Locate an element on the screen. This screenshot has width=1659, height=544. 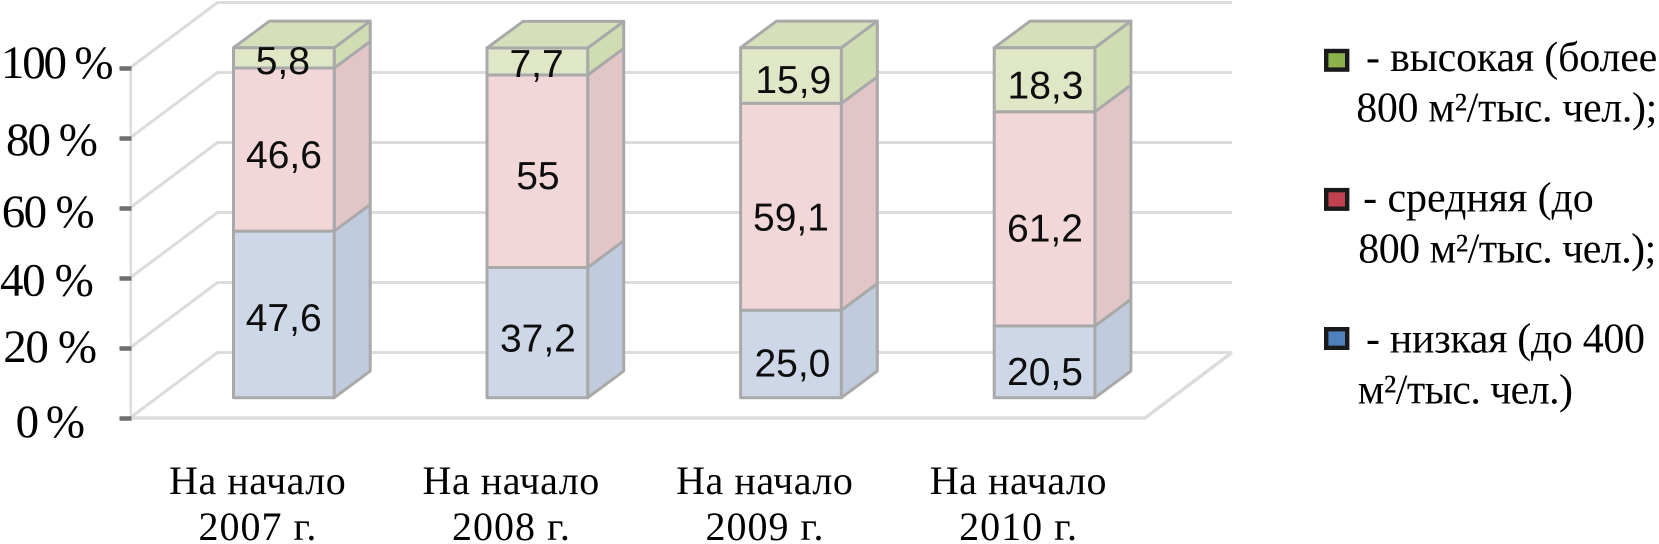
svg-text: 61,2 is located at coordinates (1045, 228).